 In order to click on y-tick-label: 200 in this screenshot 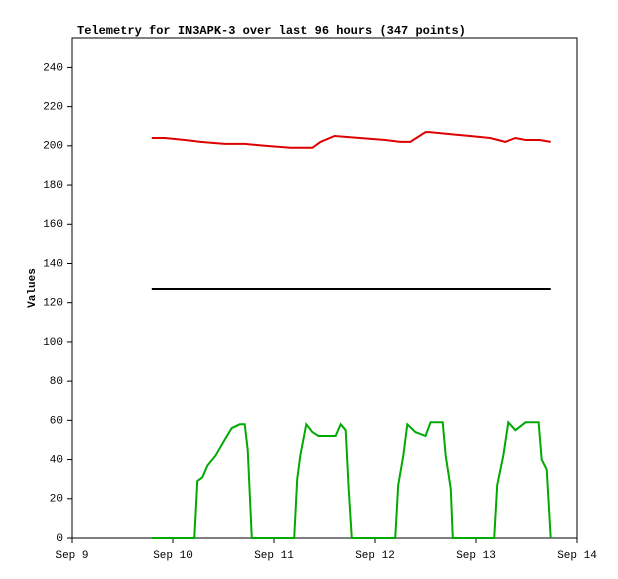, I will do `click(53, 147)`.